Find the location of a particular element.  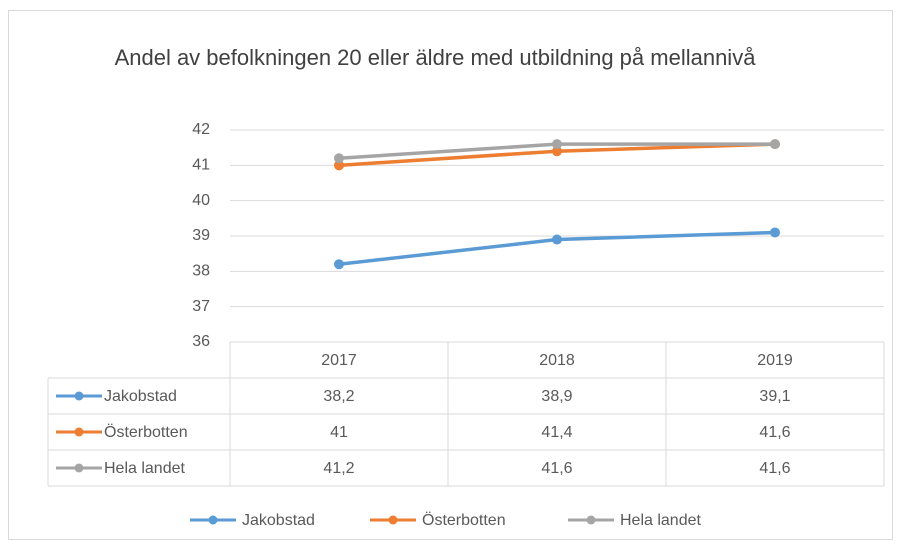

table-cell: 41 is located at coordinates (339, 432).